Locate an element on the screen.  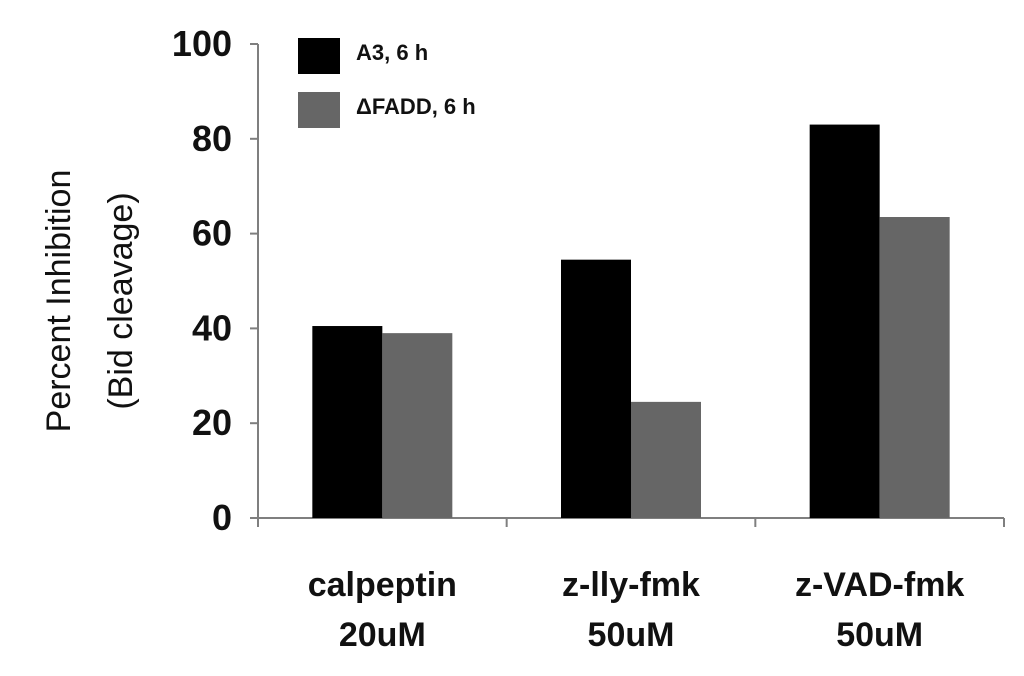
y-tick-label: 20 is located at coordinates (212, 422).